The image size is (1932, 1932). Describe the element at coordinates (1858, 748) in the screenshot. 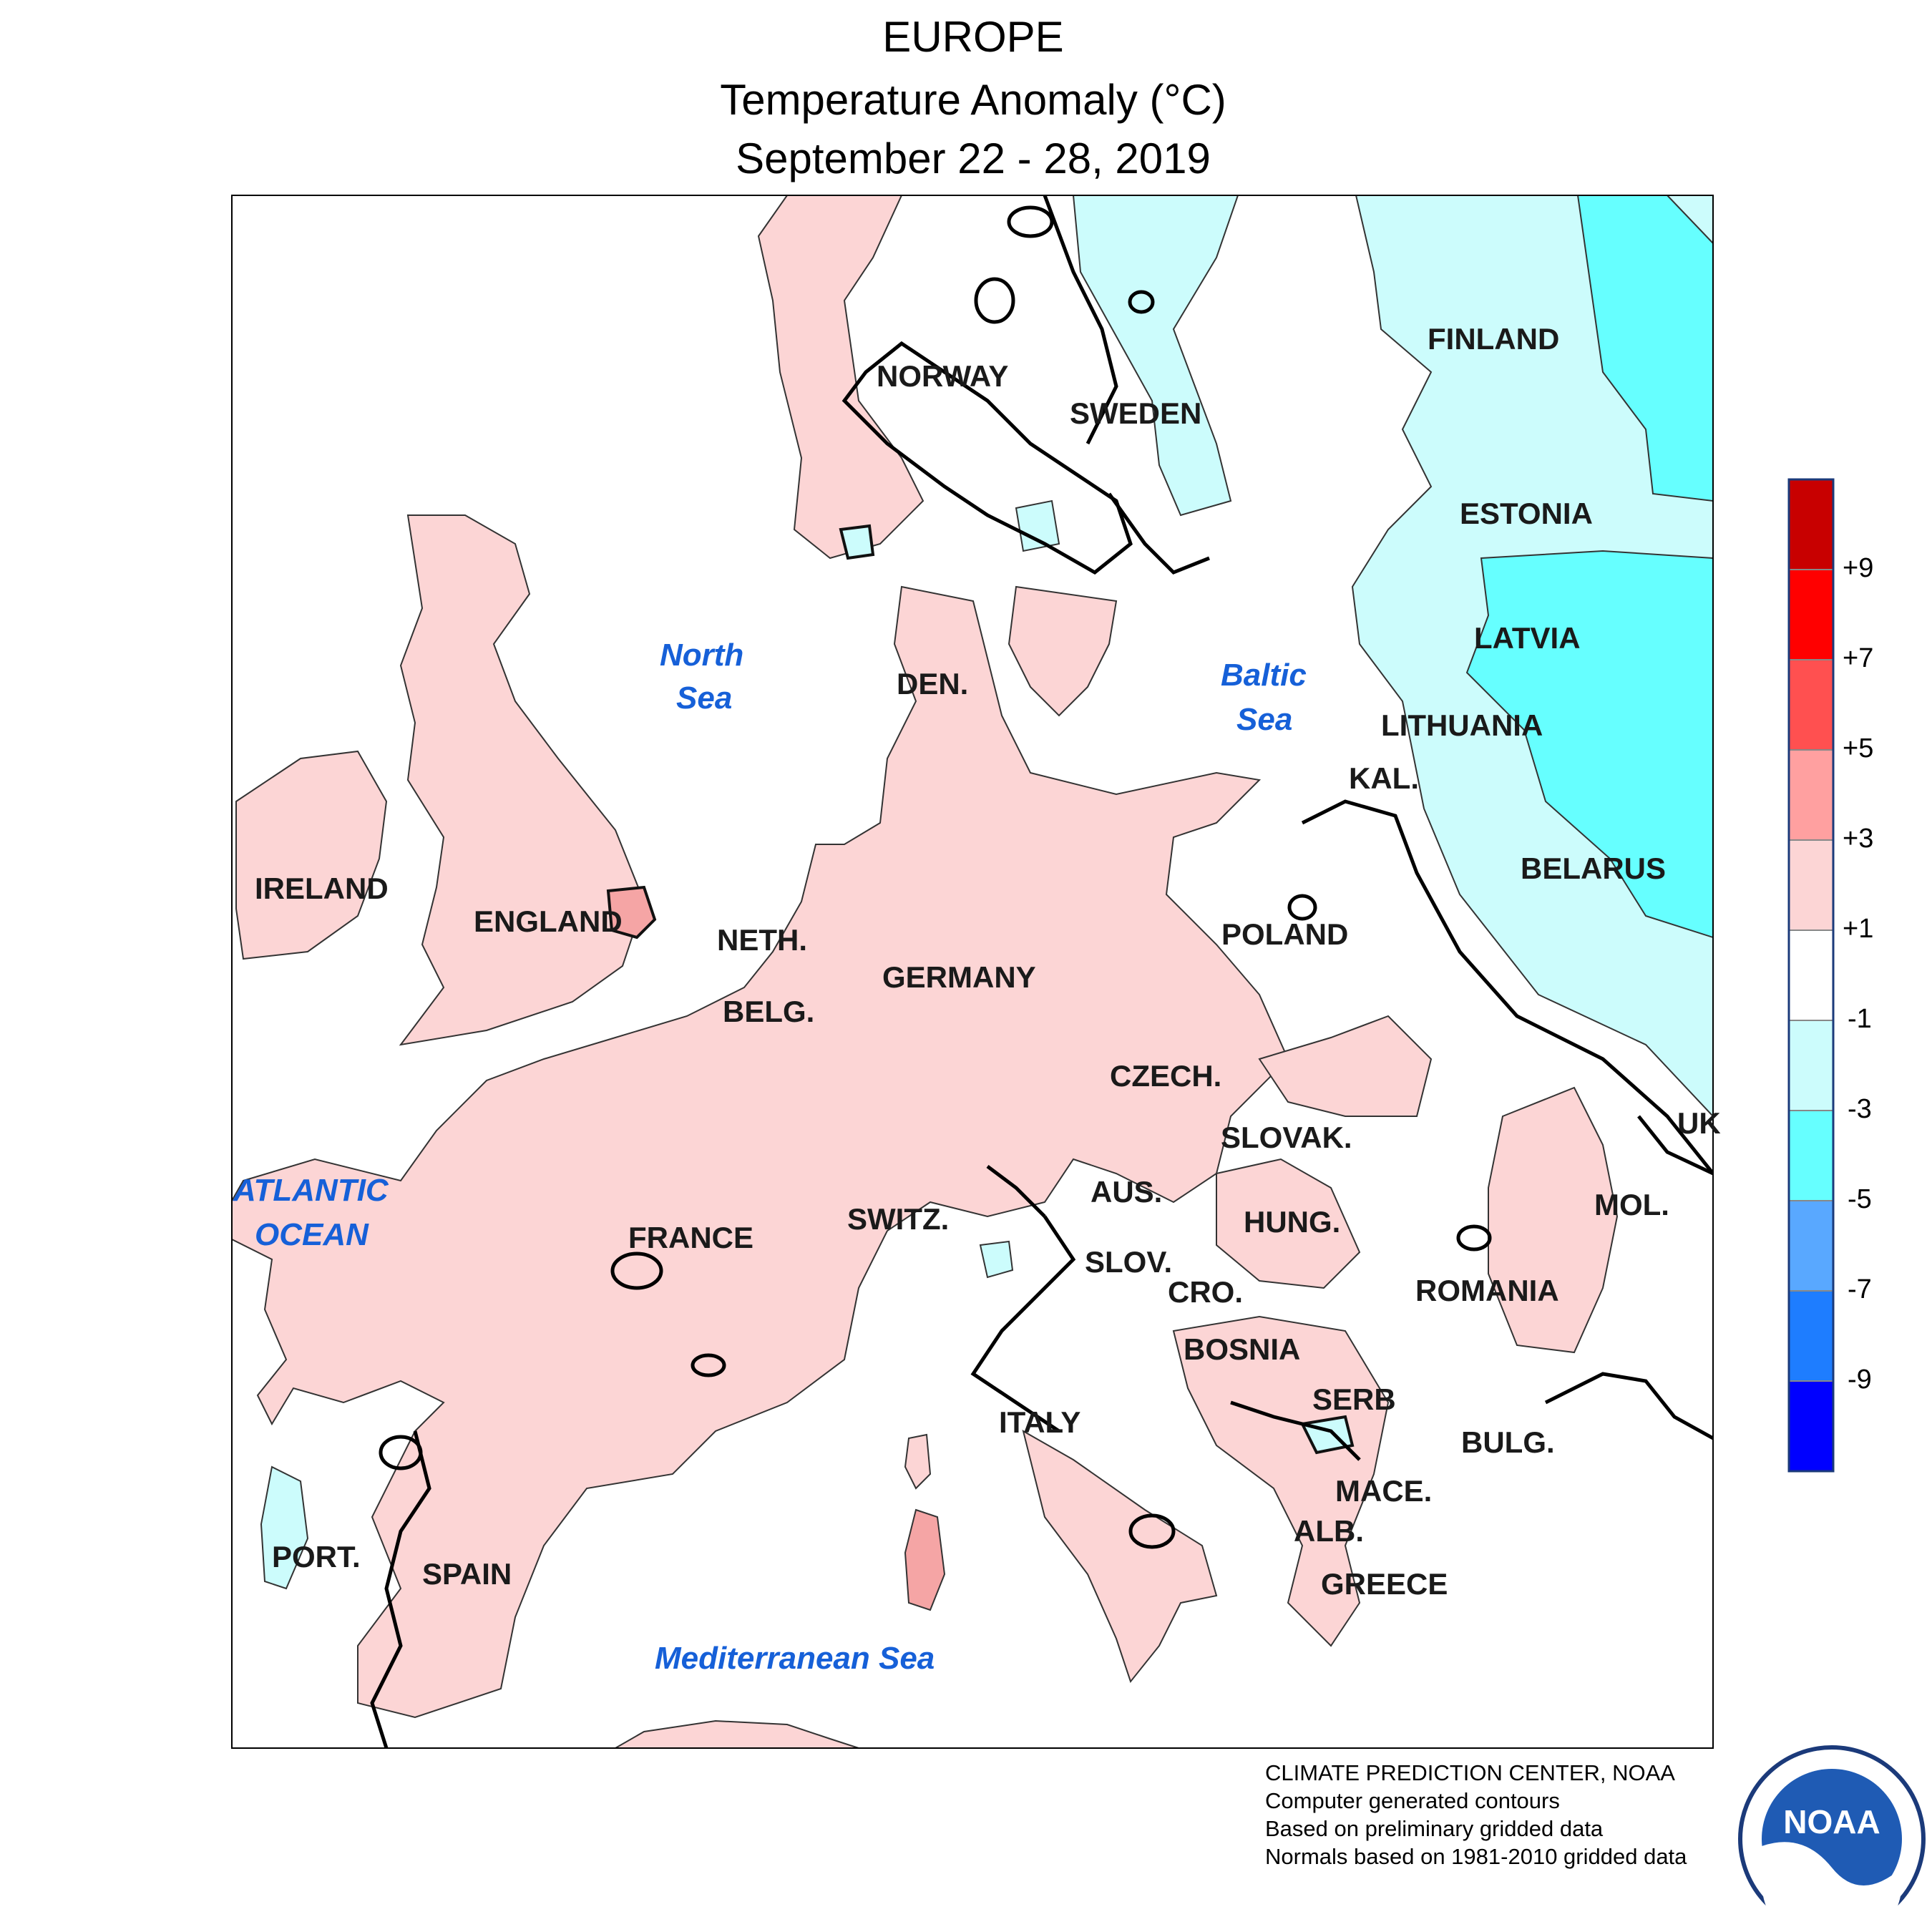

I see `legend-tick-2: +5` at that location.